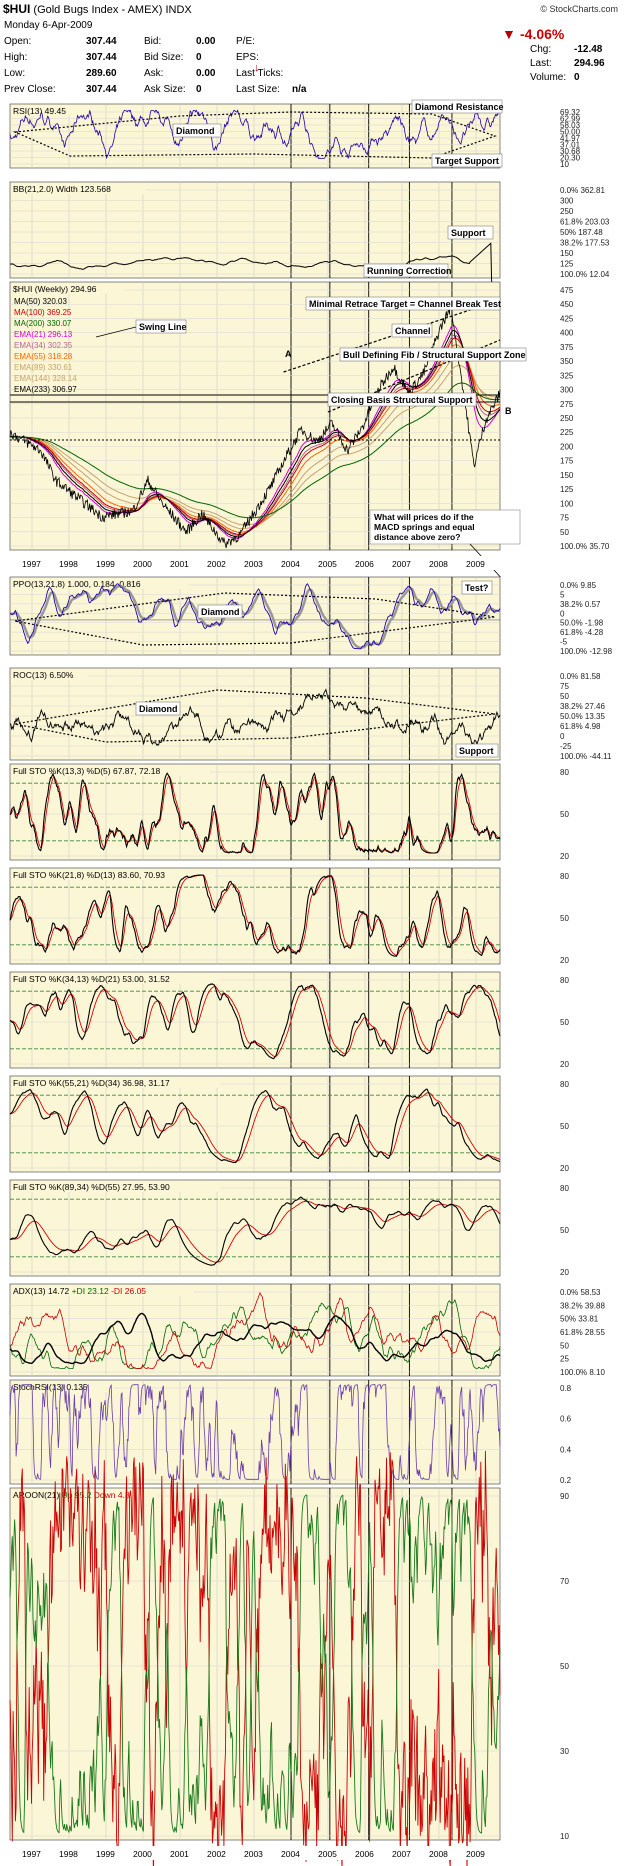 This screenshot has height=1866, width=624. I want to click on sto1-axis-label-0: 80, so click(564, 772).